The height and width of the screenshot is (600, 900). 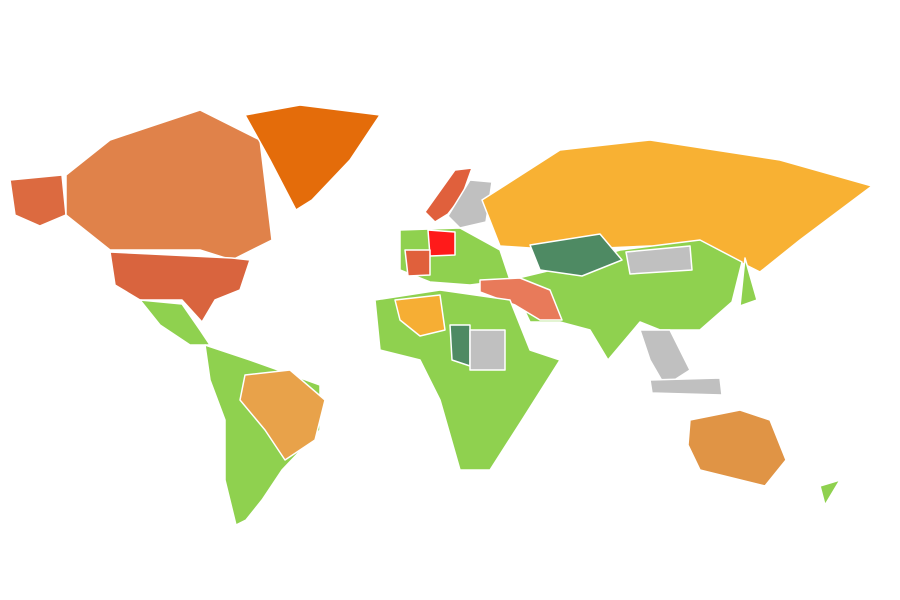 I want to click on region-france, so click(x=417, y=263).